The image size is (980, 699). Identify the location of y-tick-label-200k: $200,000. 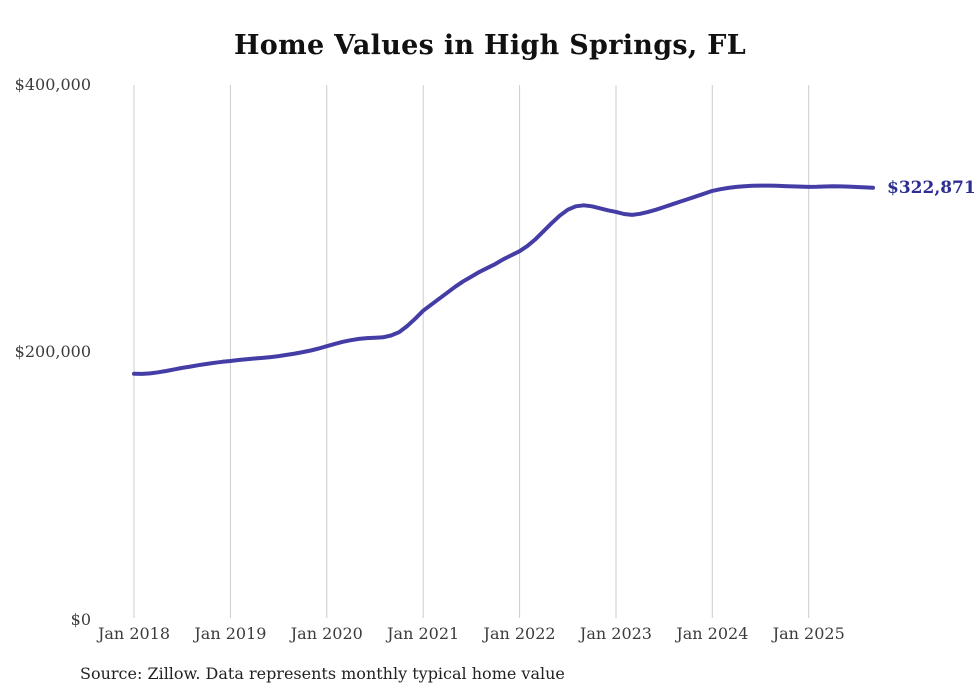
(52, 351).